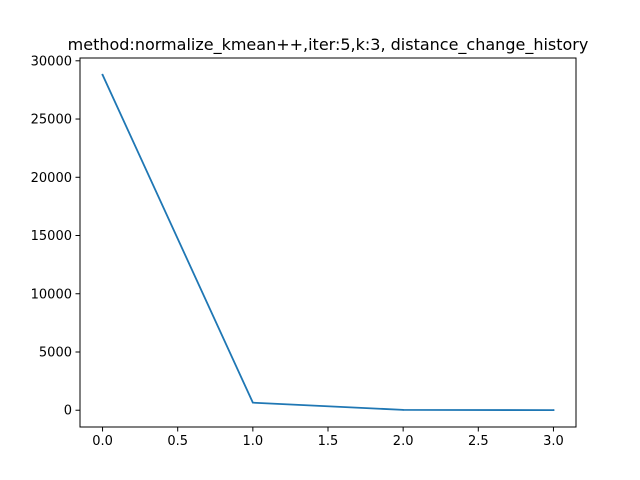  I want to click on y-tick-label: 0, so click(68, 411).